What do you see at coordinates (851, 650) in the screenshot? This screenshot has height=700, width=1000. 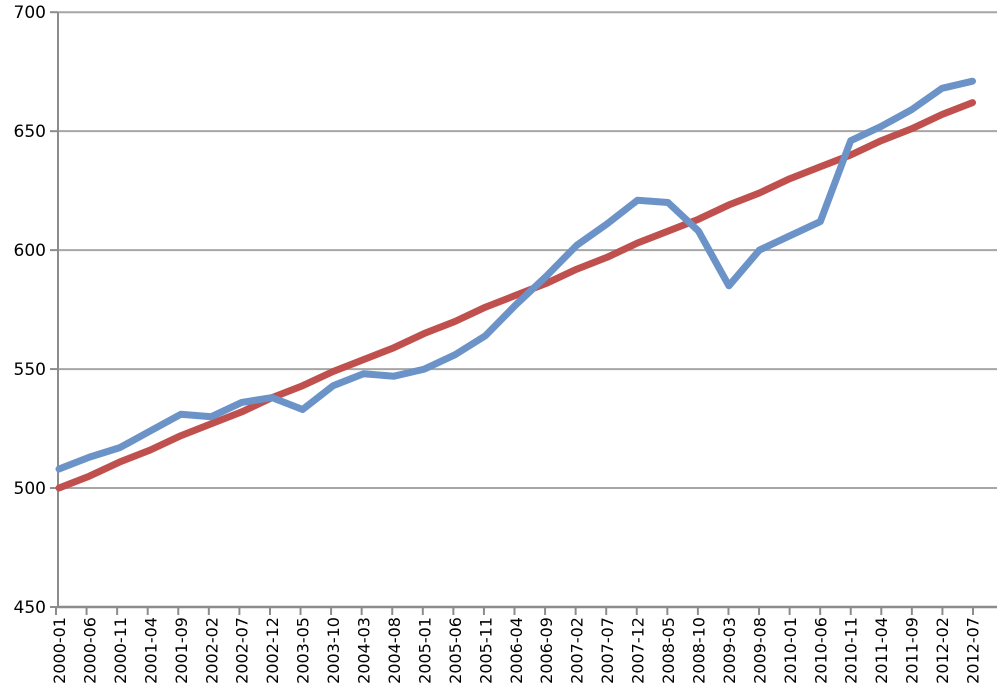 I see `x-tick-label: 2010-11` at bounding box center [851, 650].